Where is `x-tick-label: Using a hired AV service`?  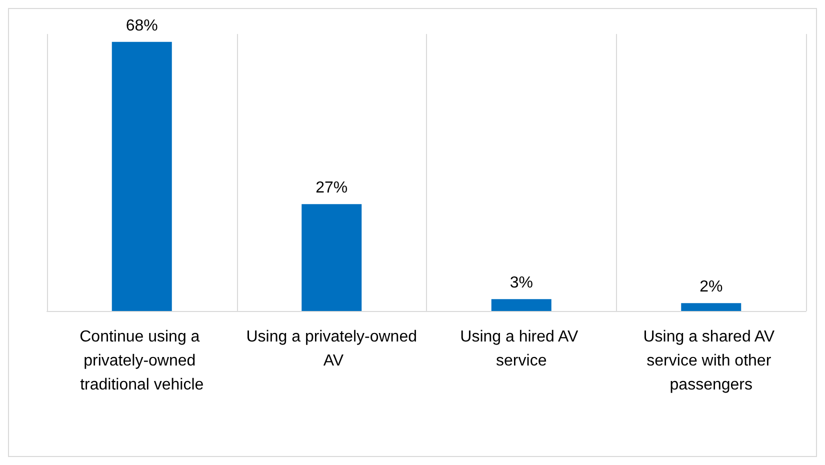 x-tick-label: Using a hired AV service is located at coordinates (521, 349).